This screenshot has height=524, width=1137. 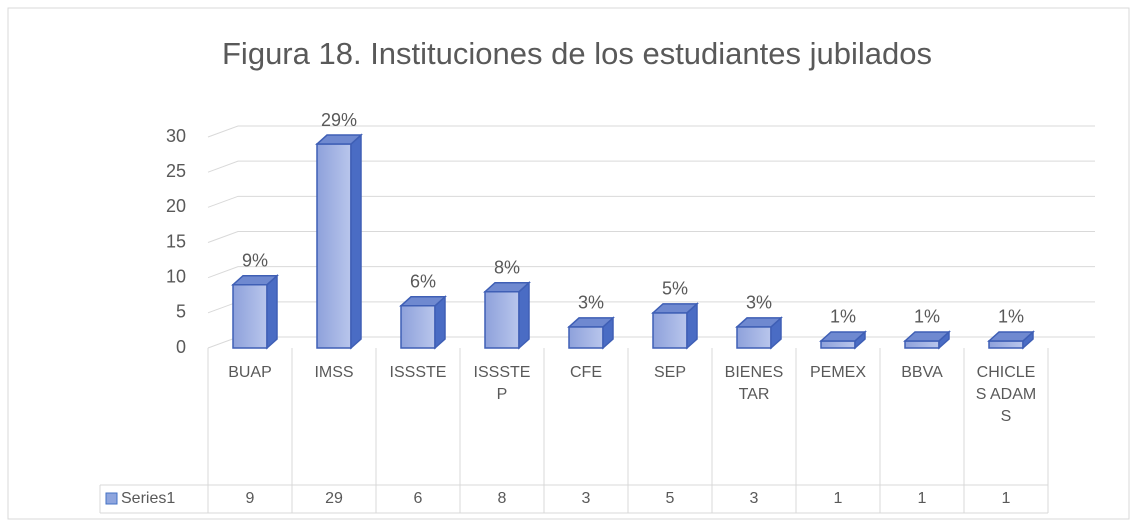 What do you see at coordinates (502, 498) in the screenshot?
I see `table-value: 8` at bounding box center [502, 498].